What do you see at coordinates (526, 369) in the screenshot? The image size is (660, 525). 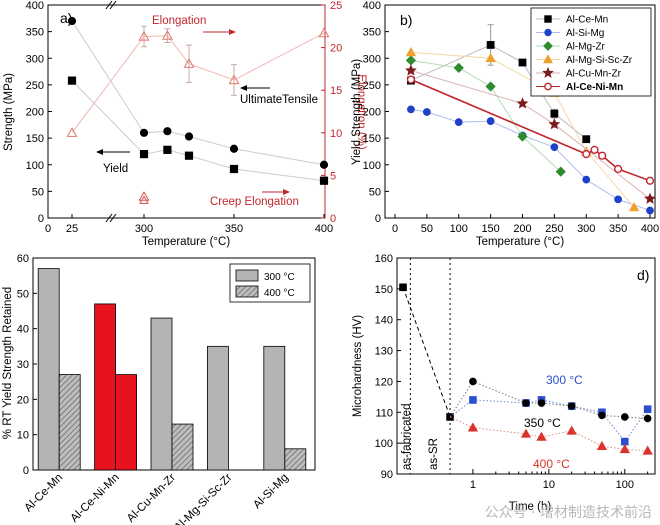 I see `panel-d-series` at bounding box center [526, 369].